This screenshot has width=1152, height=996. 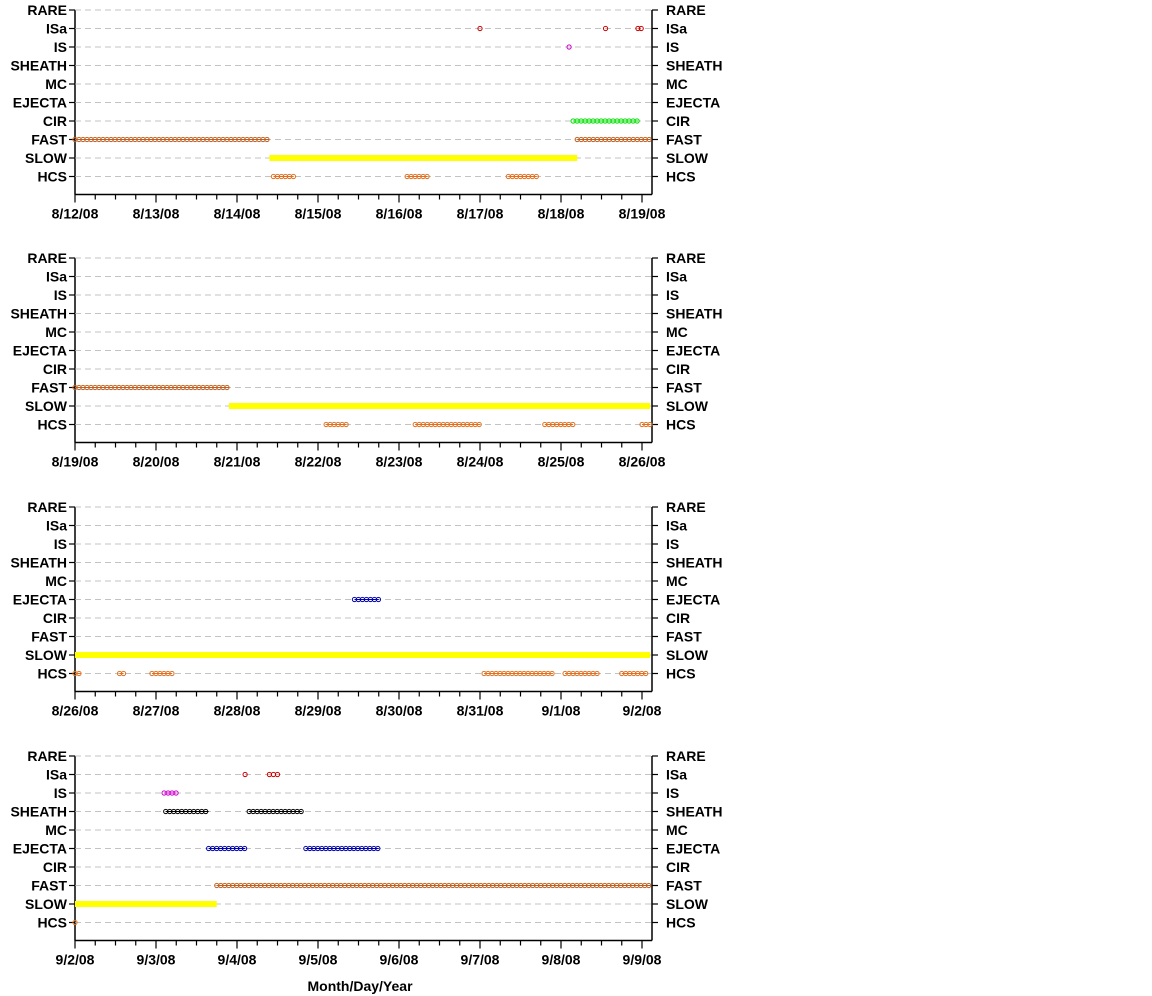 I want to click on series-fast, so click(x=362, y=139).